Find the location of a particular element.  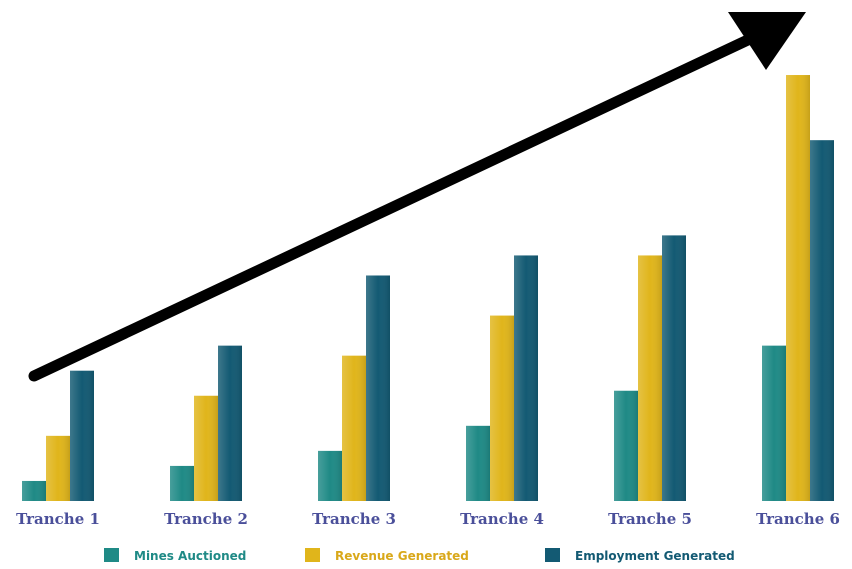

x-tick-label: Tranche 2 is located at coordinates (206, 519).